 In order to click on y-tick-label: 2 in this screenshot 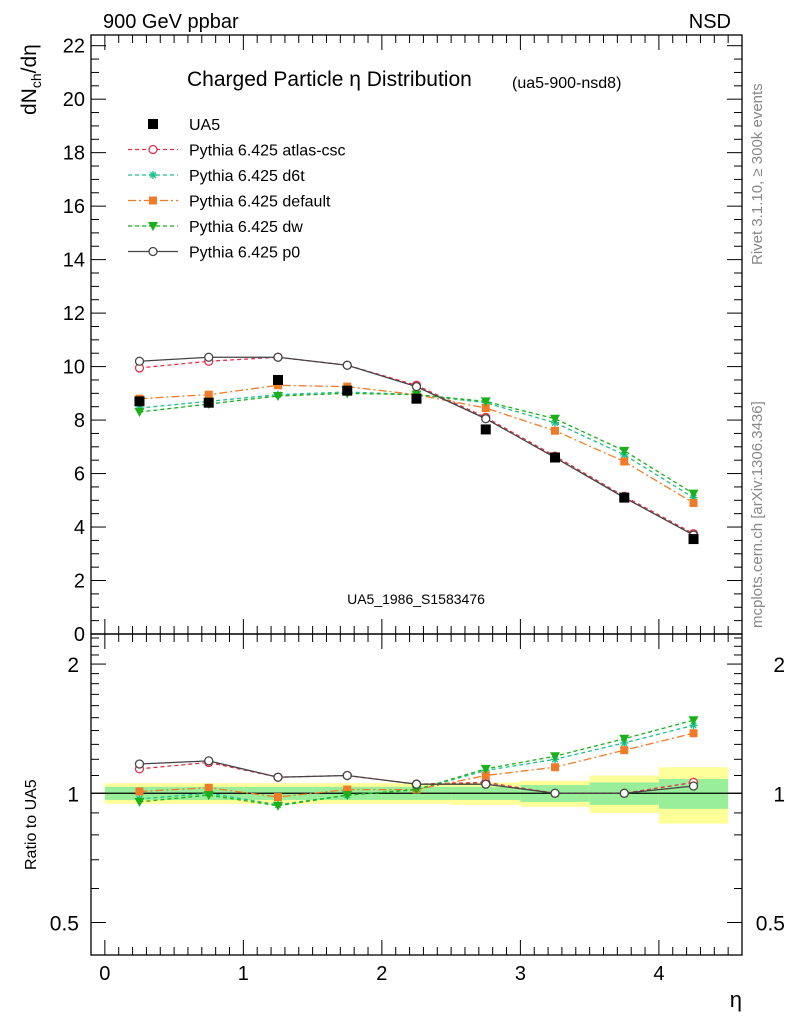, I will do `click(79, 582)`.